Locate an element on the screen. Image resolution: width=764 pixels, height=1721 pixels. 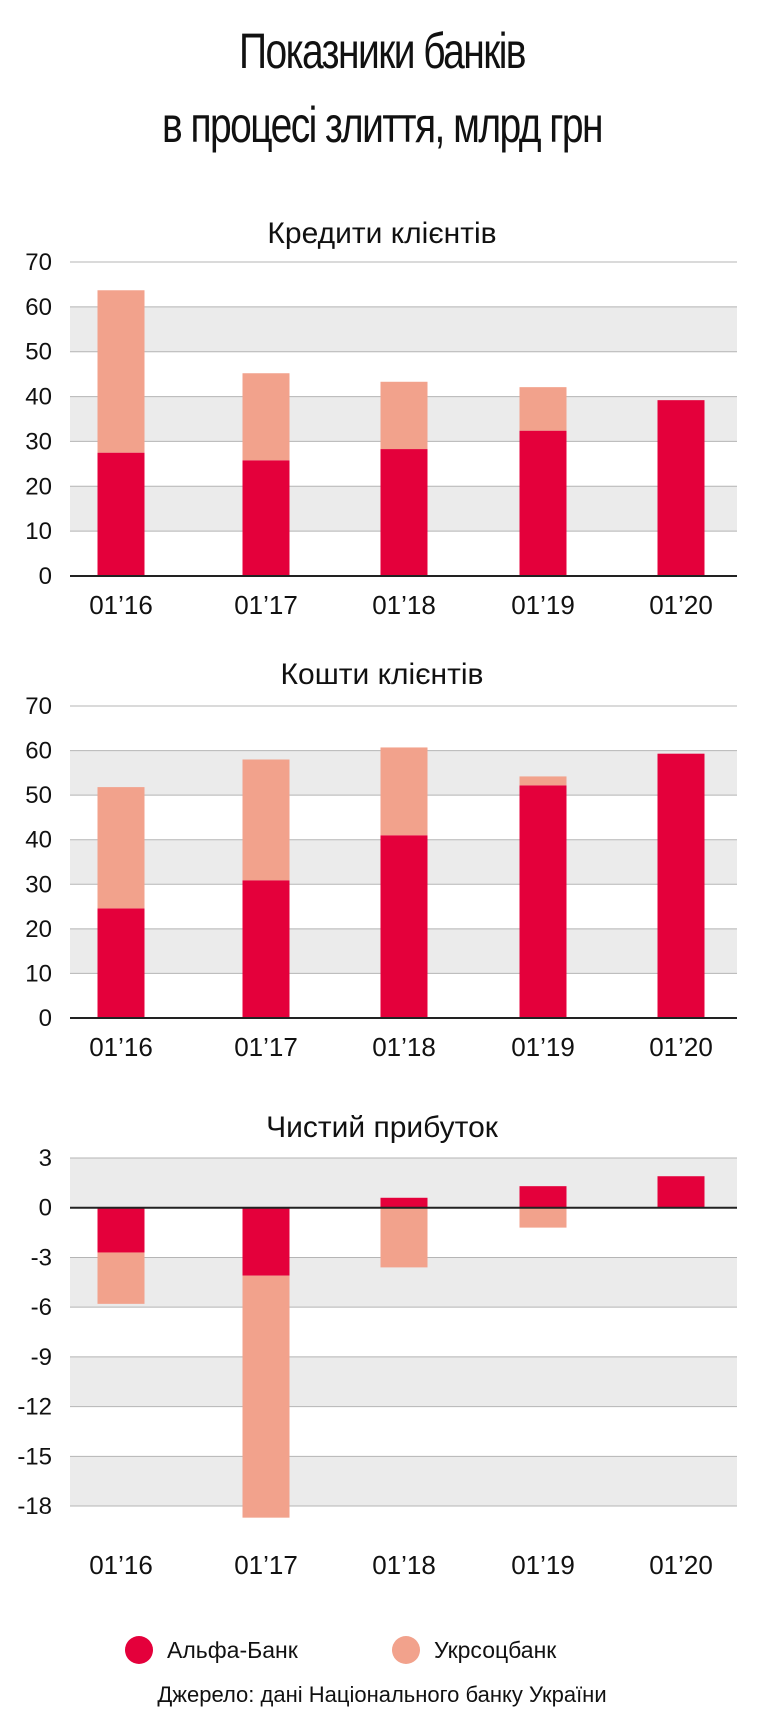
chart2-ytick-label: 70 is located at coordinates (38, 706).